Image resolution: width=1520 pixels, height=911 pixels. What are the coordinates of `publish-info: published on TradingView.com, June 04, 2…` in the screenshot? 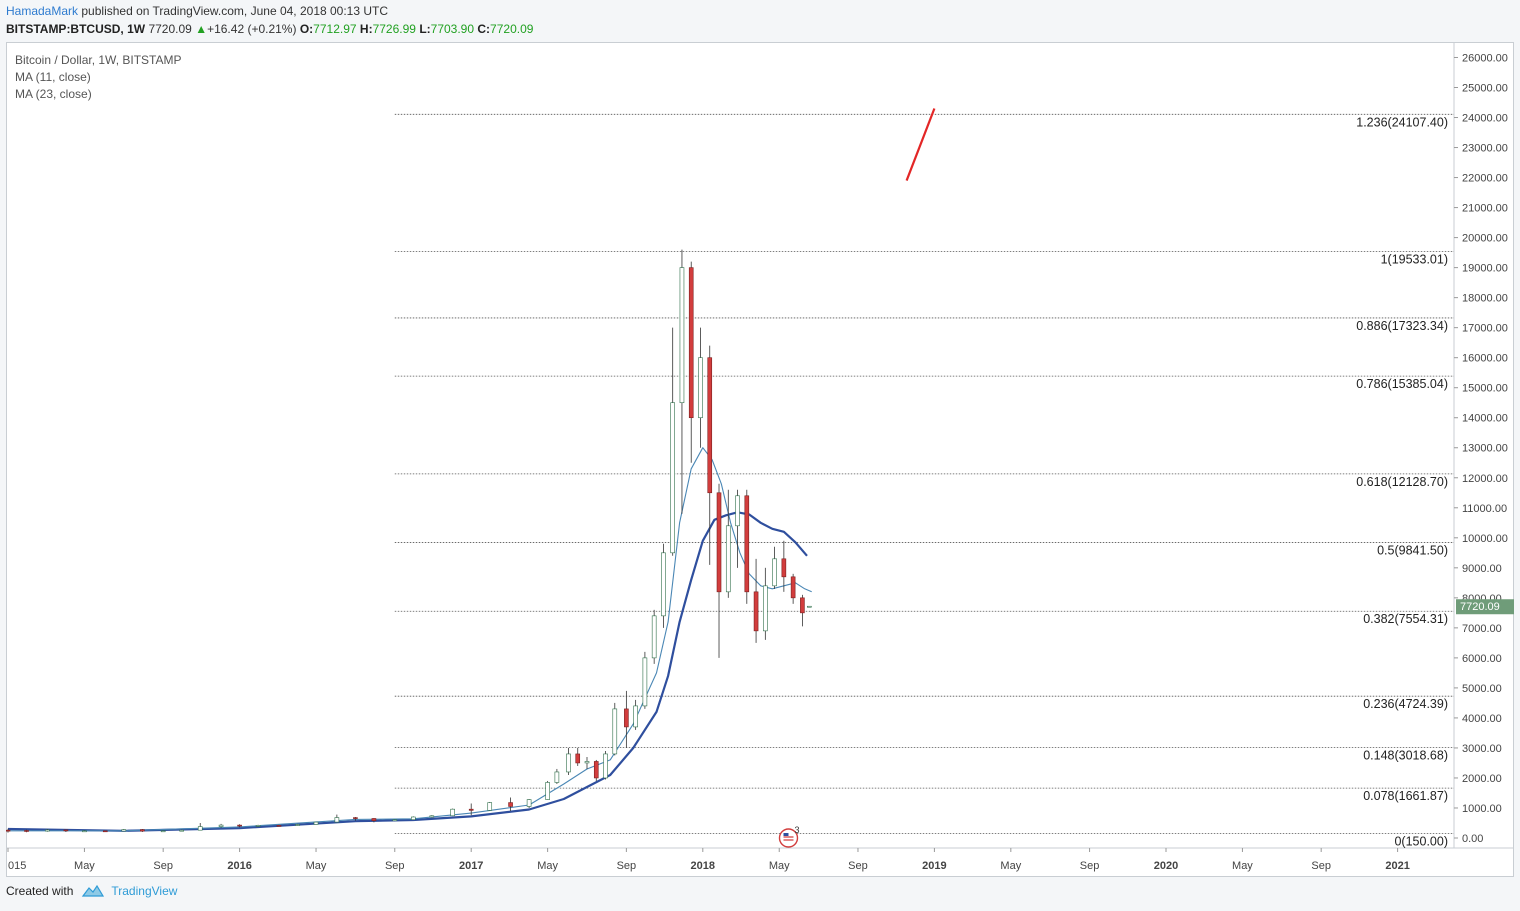 It's located at (235, 11).